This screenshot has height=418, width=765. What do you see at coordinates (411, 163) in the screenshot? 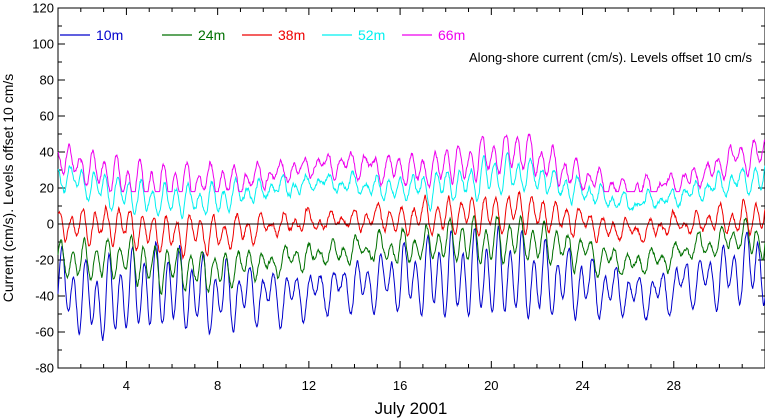
I see `series-line-66m` at bounding box center [411, 163].